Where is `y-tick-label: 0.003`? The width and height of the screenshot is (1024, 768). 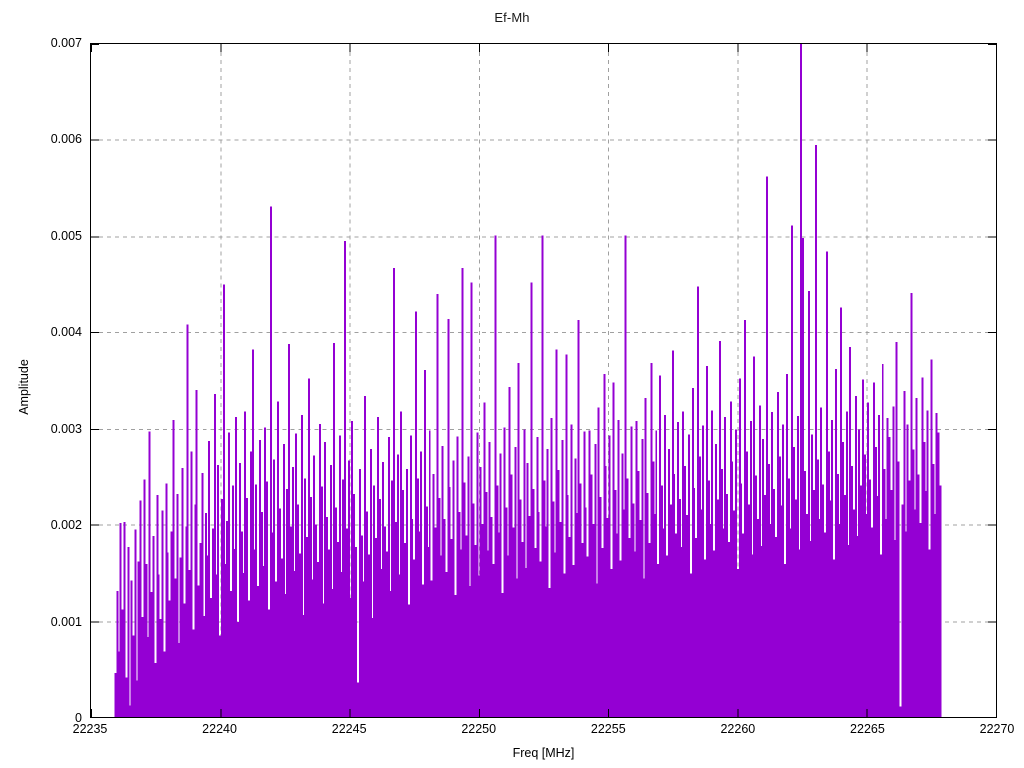
y-tick-label: 0.003 is located at coordinates (66, 428).